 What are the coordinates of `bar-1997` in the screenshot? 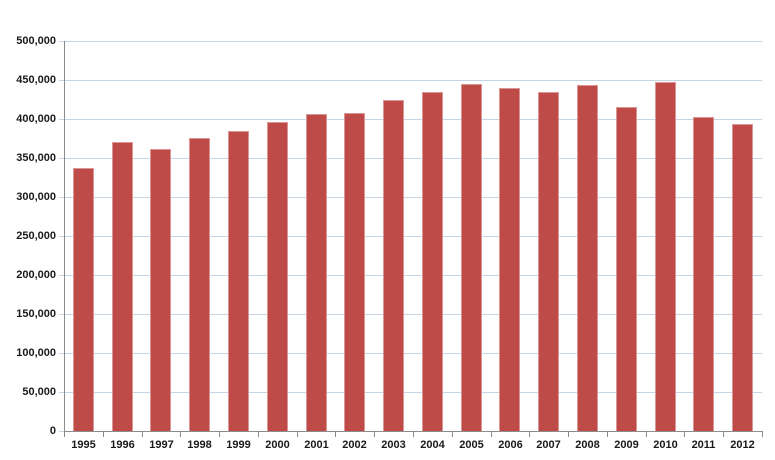 It's located at (160, 290).